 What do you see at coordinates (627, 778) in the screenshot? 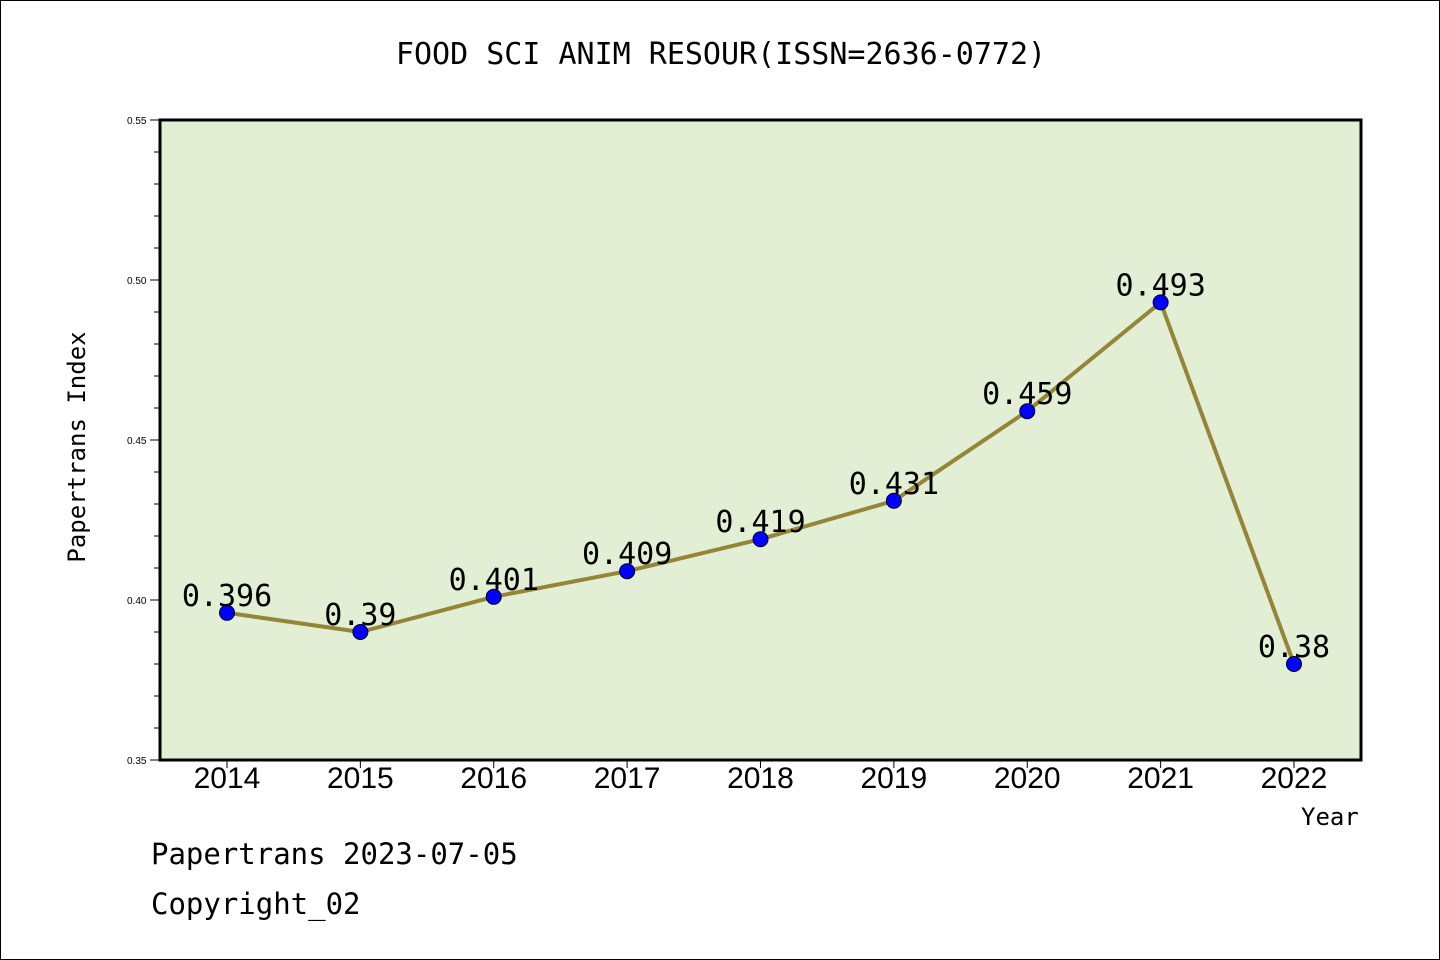
I see `x-tick-label: 2017` at bounding box center [627, 778].